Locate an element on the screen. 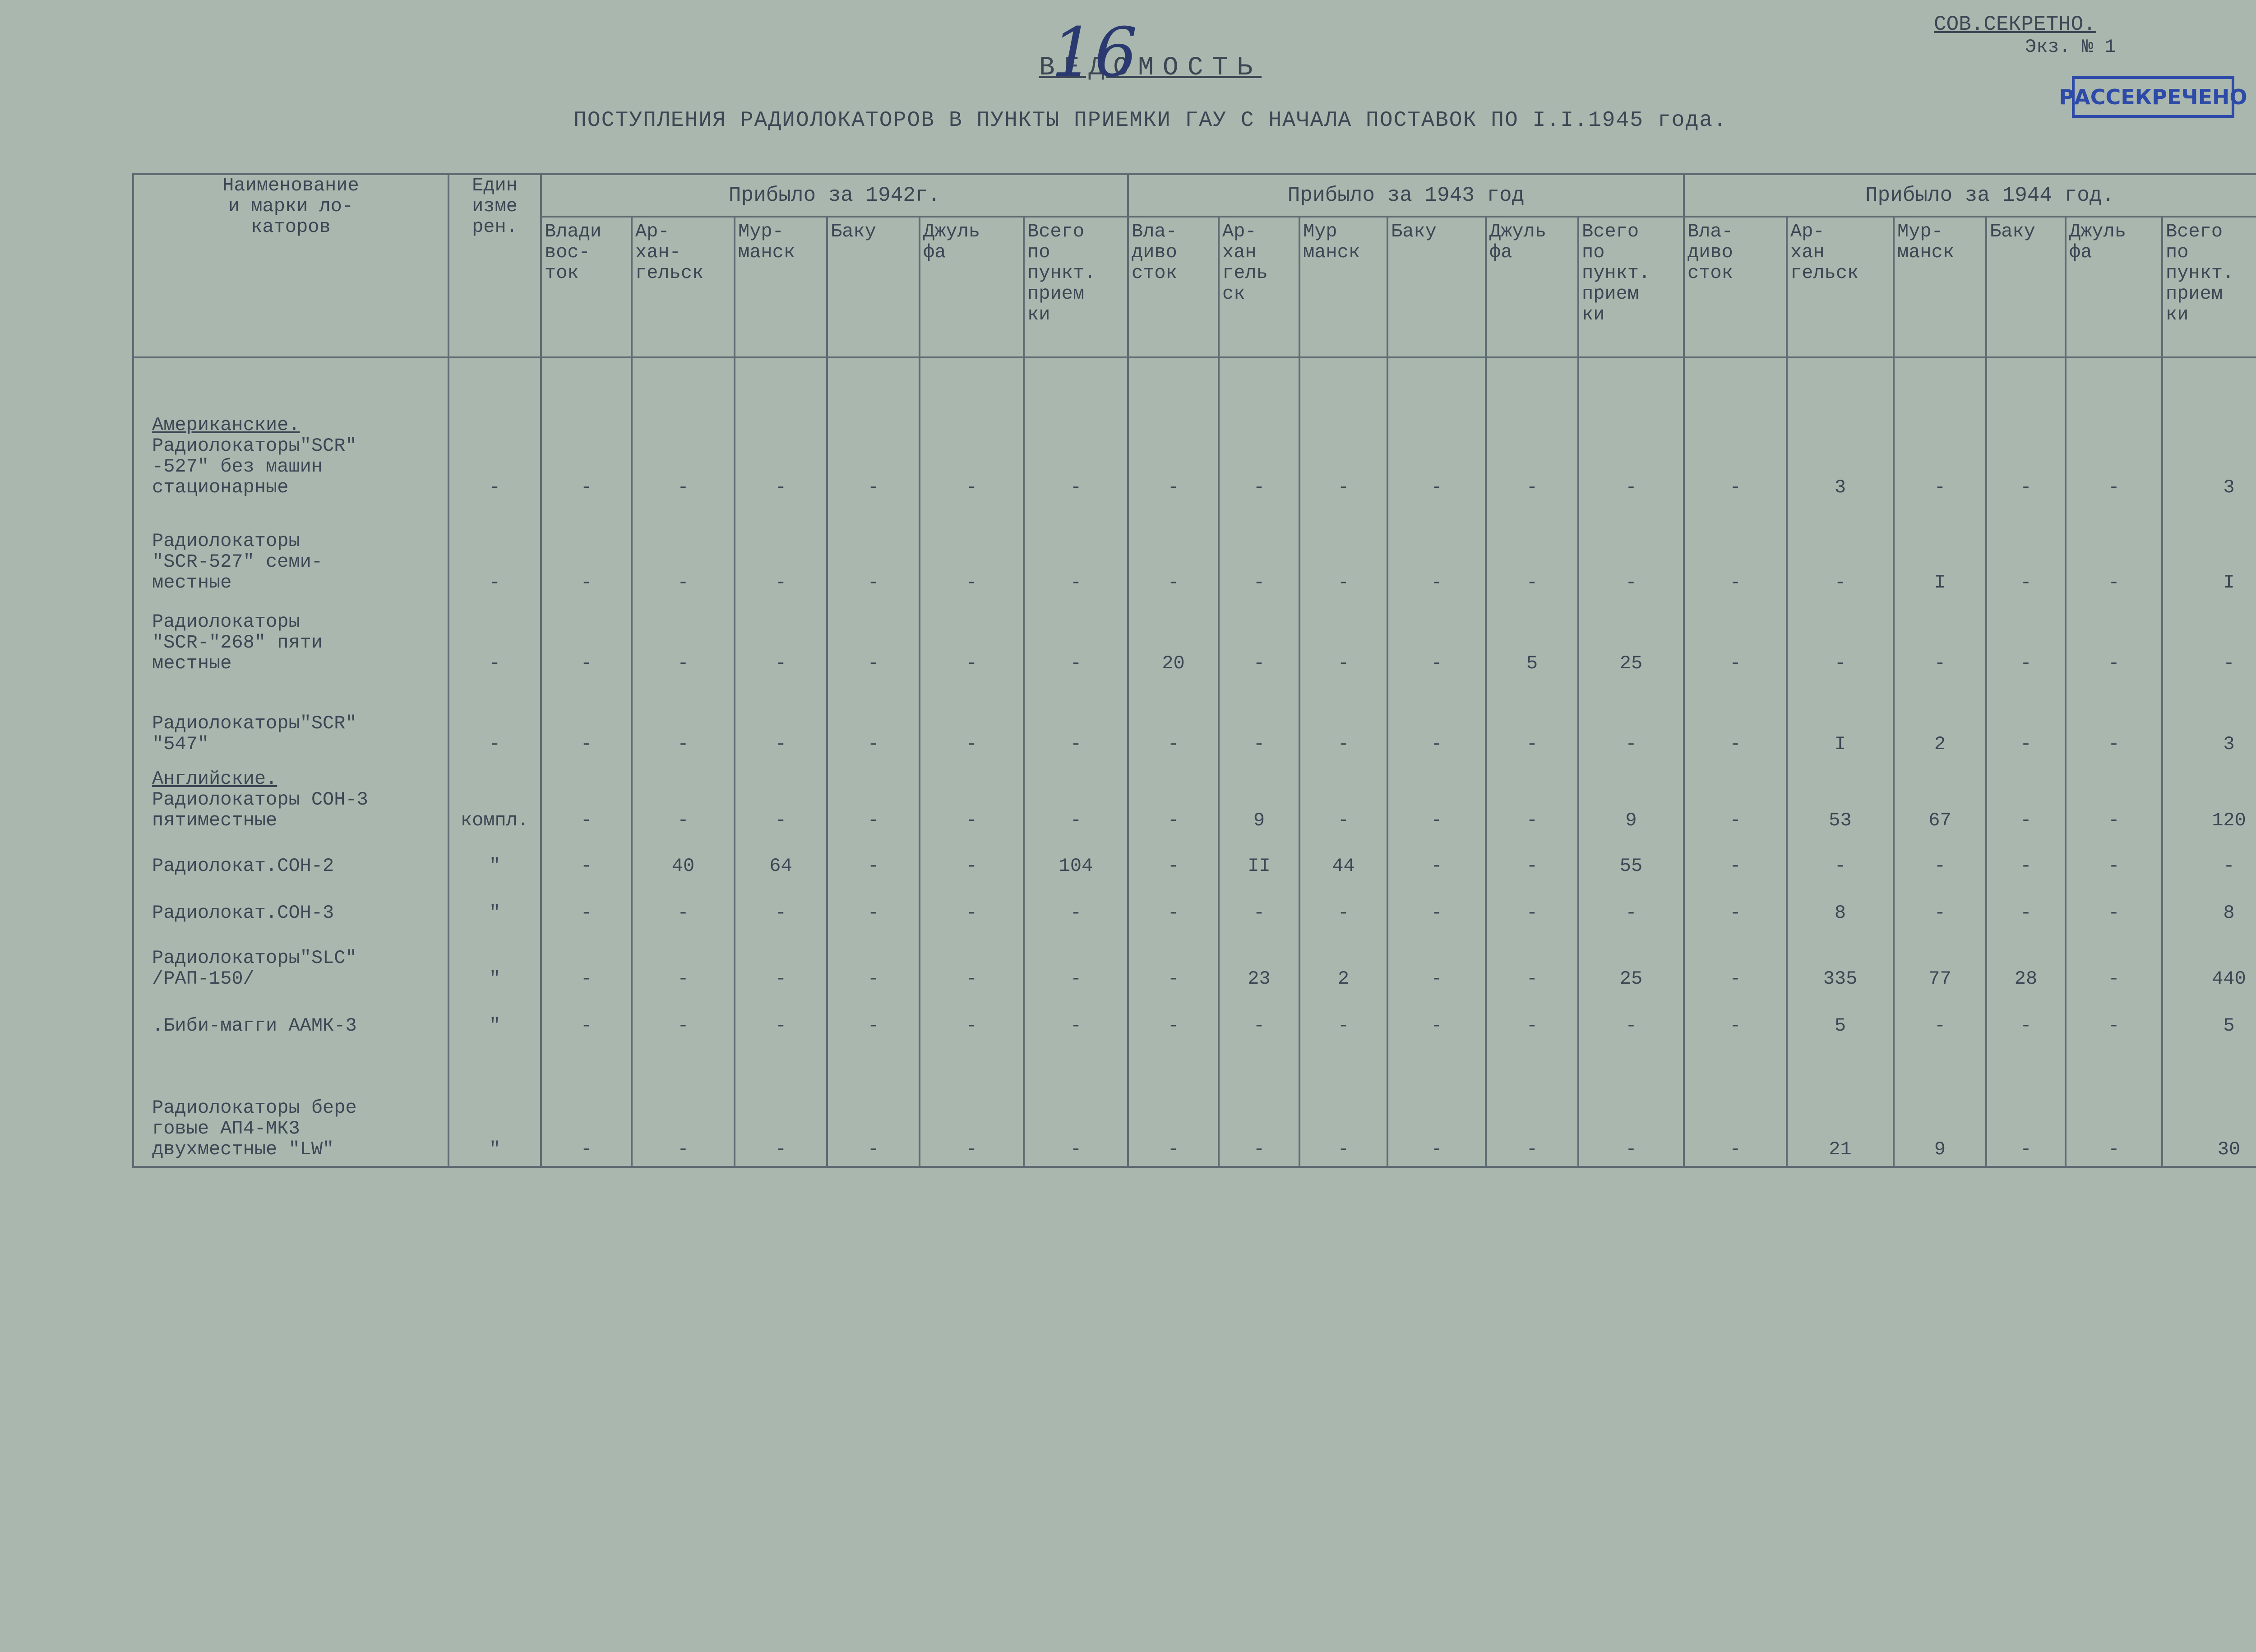 The image size is (2256, 1652). column-header: Влади вос- ток is located at coordinates (586, 287).